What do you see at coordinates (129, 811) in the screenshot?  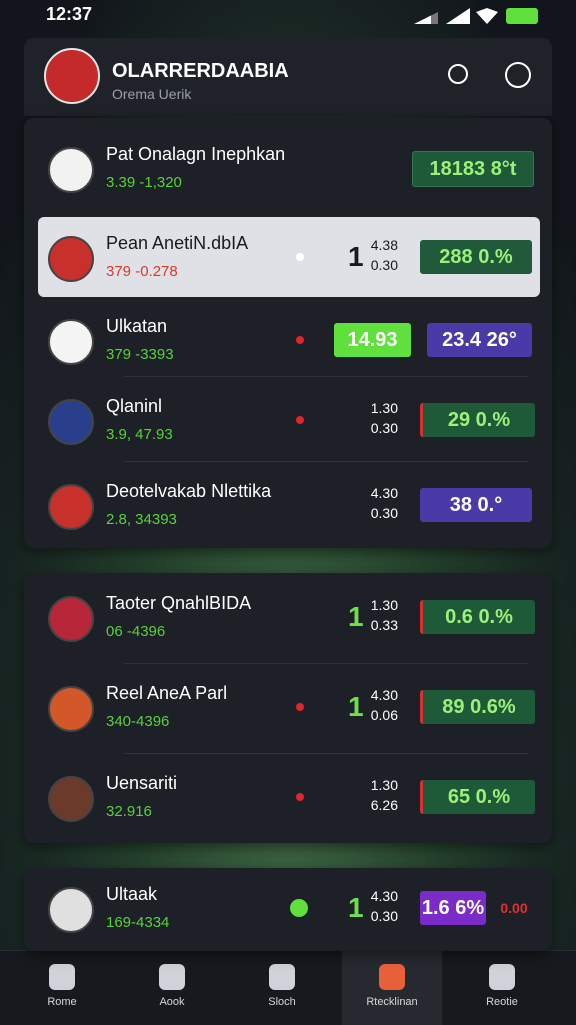 I see `team-detail: 32.916` at bounding box center [129, 811].